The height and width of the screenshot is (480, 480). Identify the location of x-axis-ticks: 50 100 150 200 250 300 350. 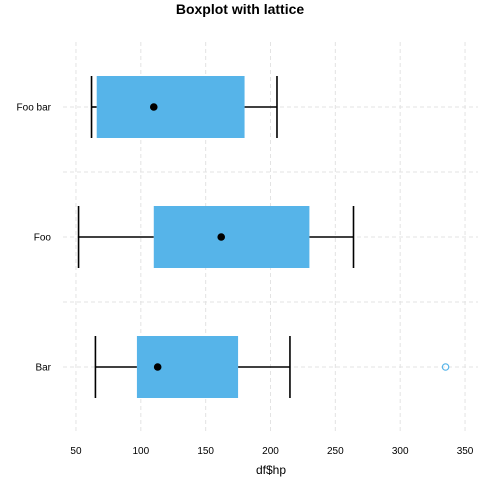
(271, 451).